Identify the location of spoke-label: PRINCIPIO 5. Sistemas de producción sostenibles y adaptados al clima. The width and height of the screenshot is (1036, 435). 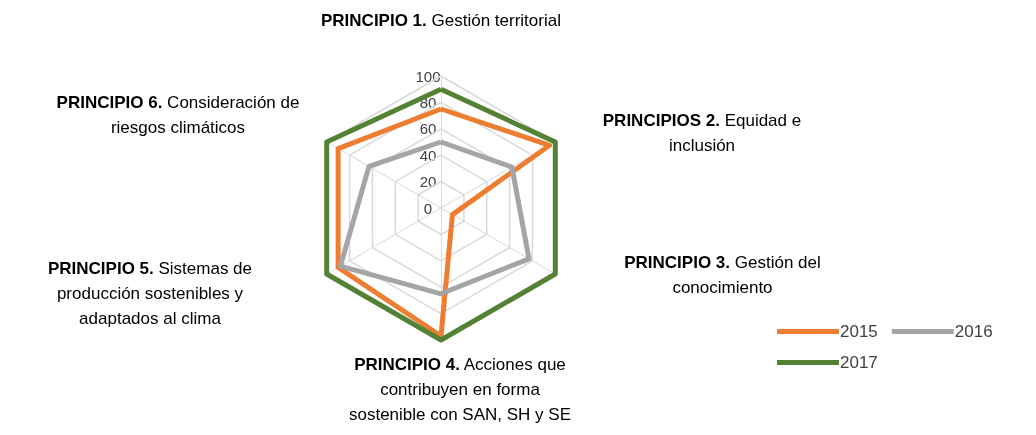
(150, 294).